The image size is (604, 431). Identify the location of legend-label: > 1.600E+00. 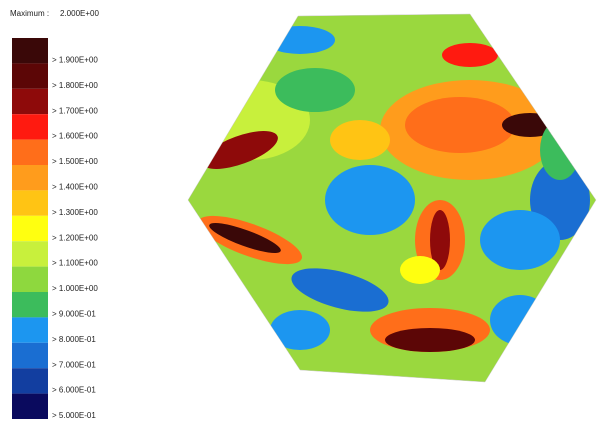
(75, 136).